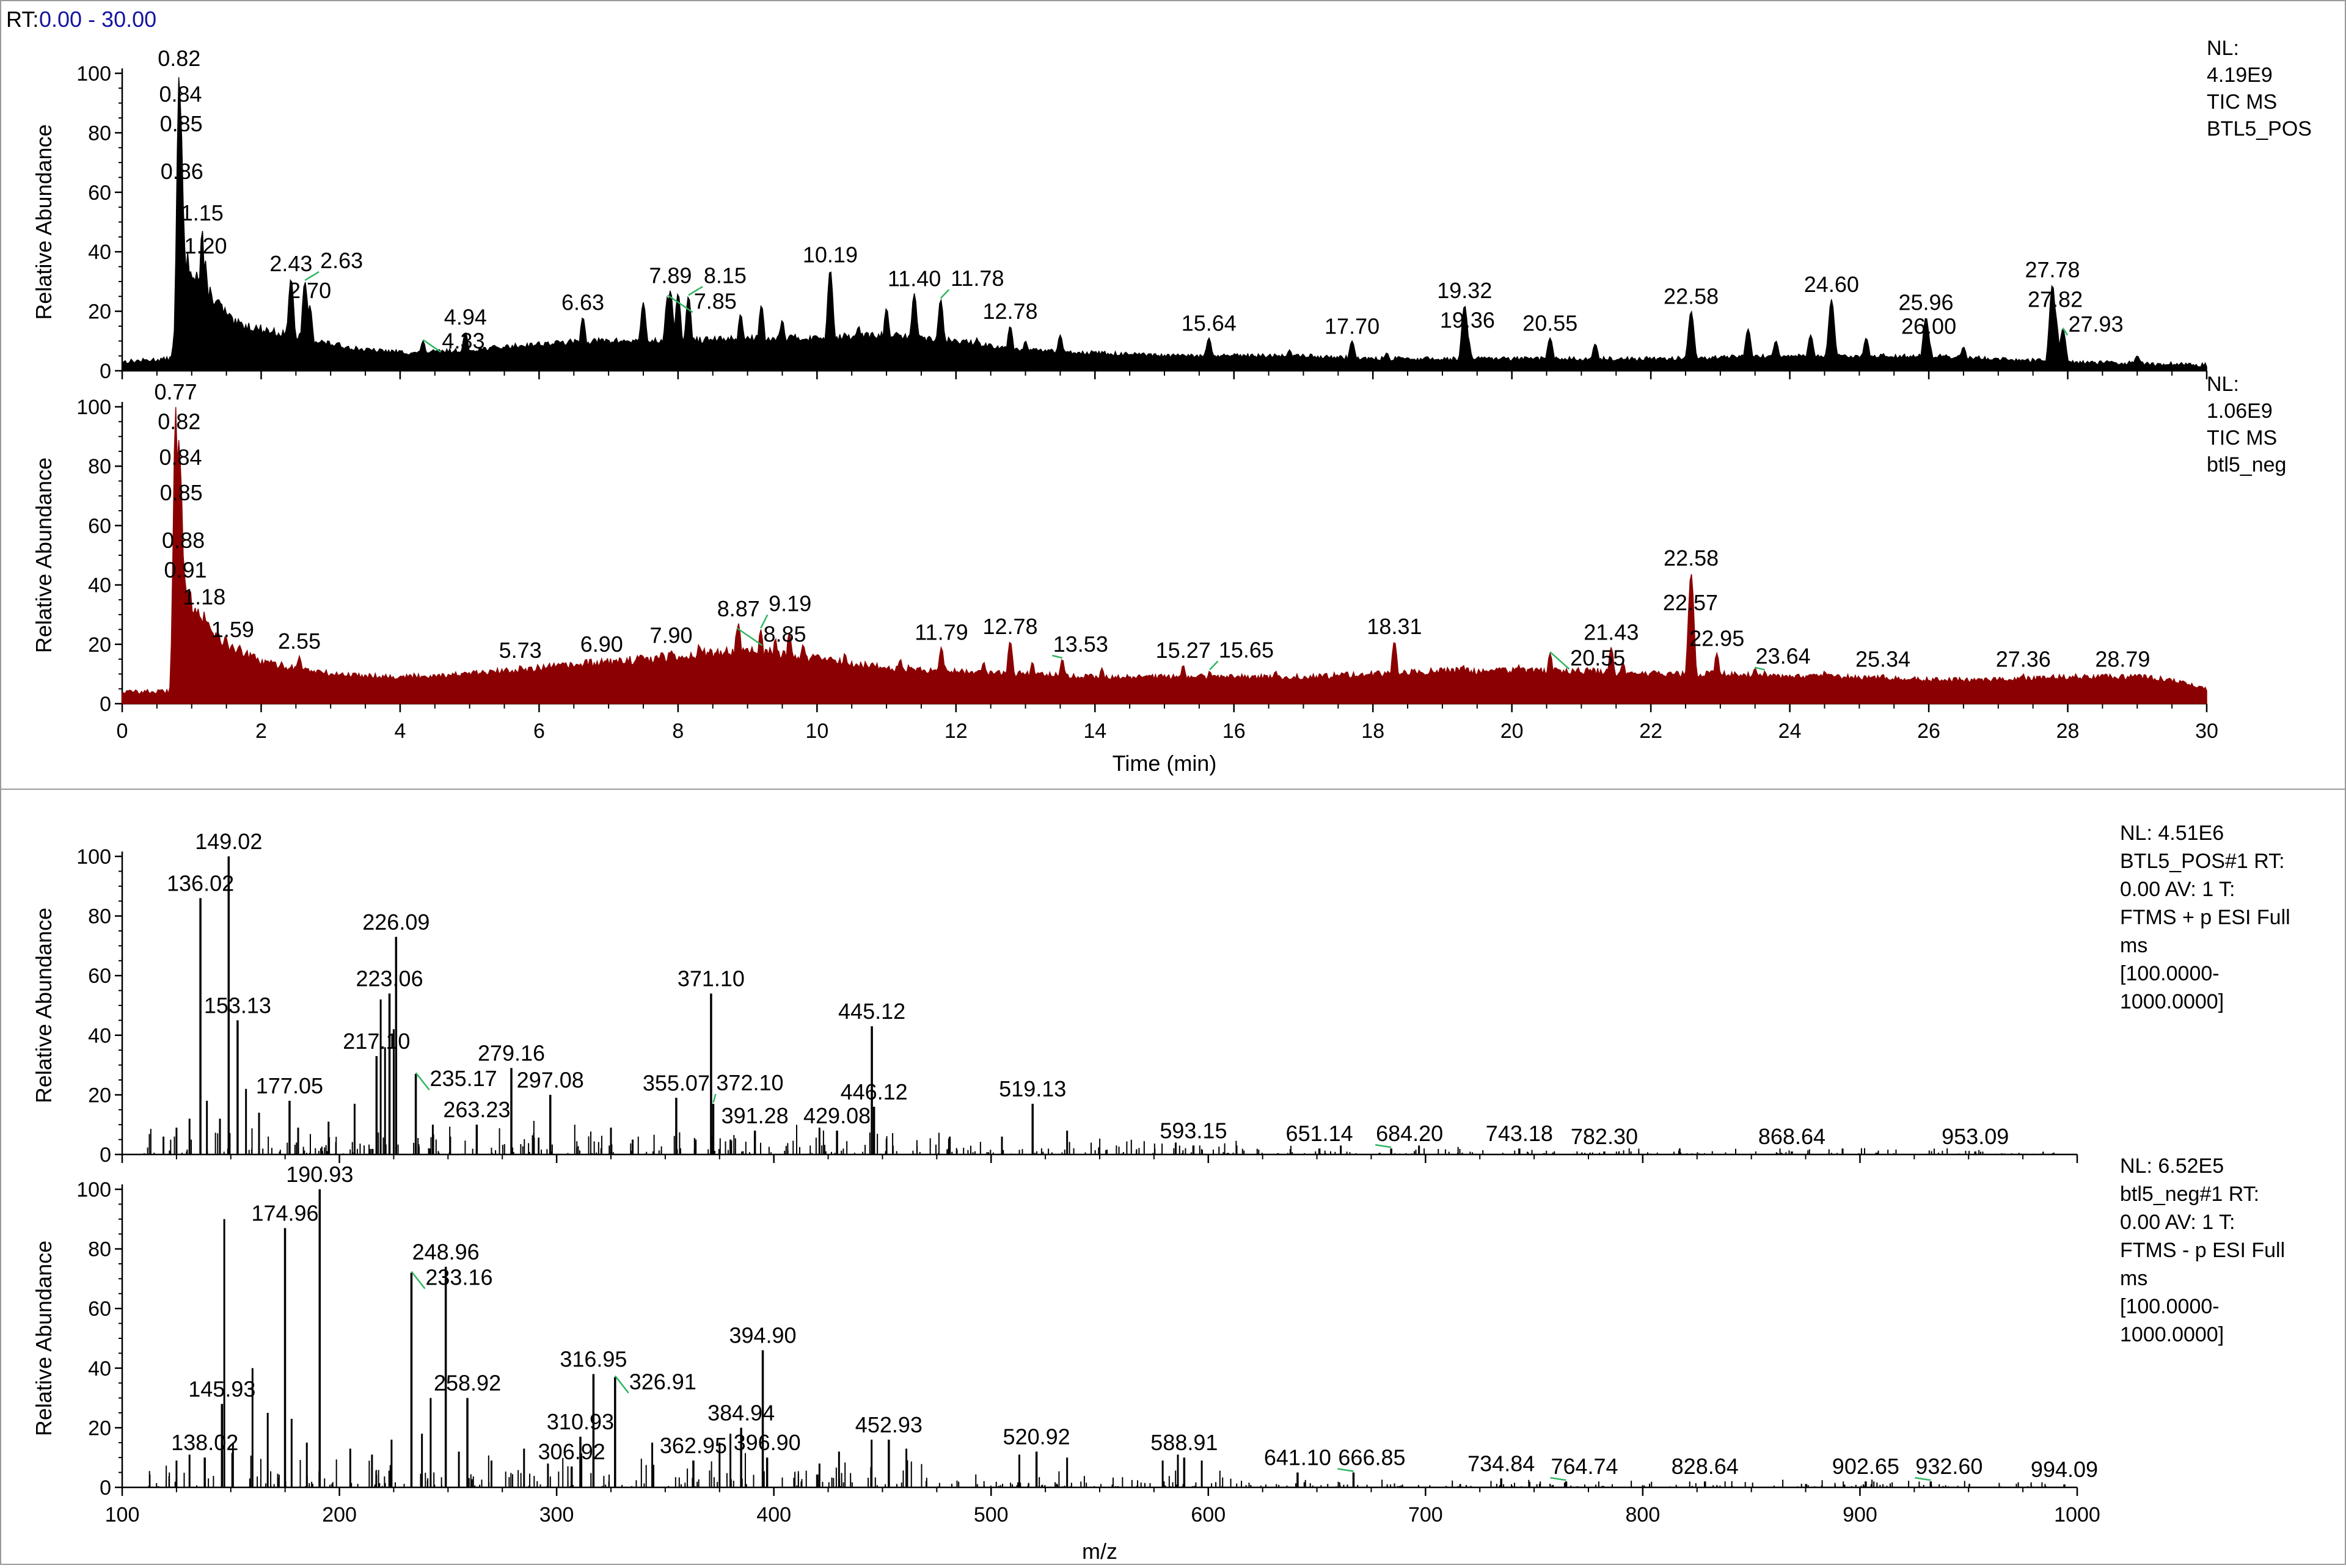 The width and height of the screenshot is (2346, 1568). Describe the element at coordinates (377, 1041) in the screenshot. I see `peak-label: 217.10` at that location.